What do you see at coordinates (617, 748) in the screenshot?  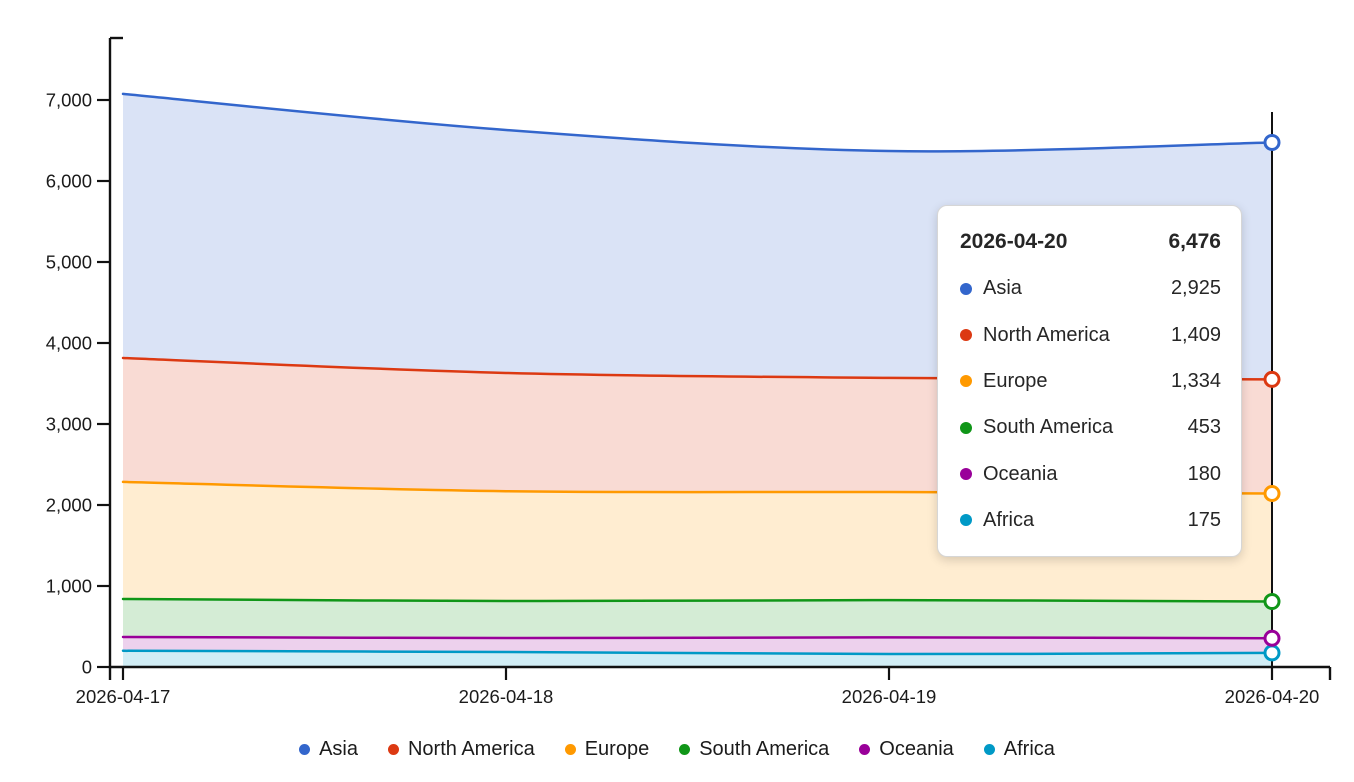 I see `legend-label: Europe` at bounding box center [617, 748].